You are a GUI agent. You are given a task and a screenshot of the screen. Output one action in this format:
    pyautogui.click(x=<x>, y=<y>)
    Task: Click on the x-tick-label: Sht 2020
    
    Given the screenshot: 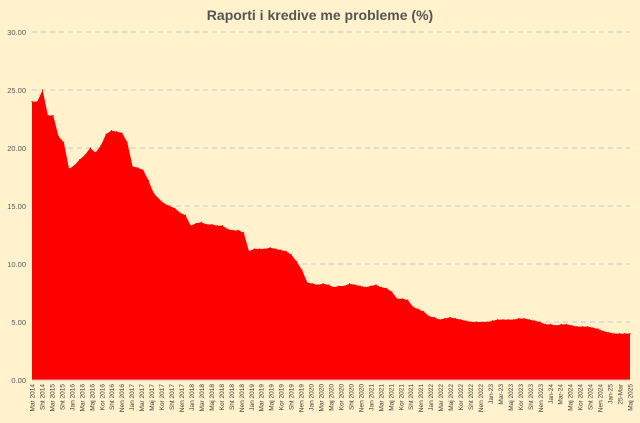 What is the action you would take?
    pyautogui.click(x=351, y=397)
    